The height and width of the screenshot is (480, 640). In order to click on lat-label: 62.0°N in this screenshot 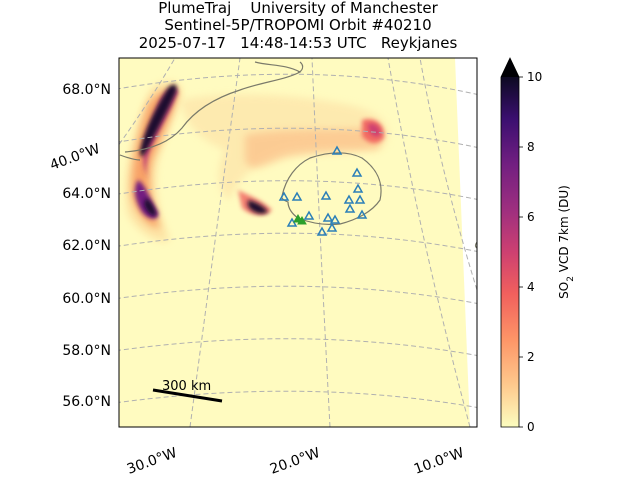, I will do `click(86, 246)`.